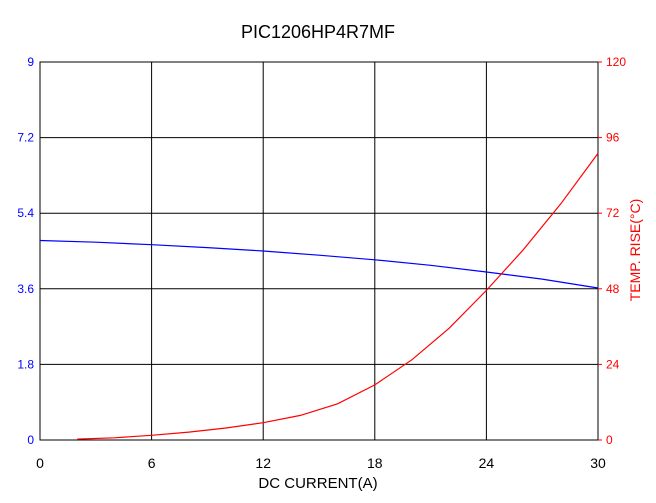 The width and height of the screenshot is (656, 503). Describe the element at coordinates (30, 440) in the screenshot. I see `left-axis-tick-label: 0` at that location.